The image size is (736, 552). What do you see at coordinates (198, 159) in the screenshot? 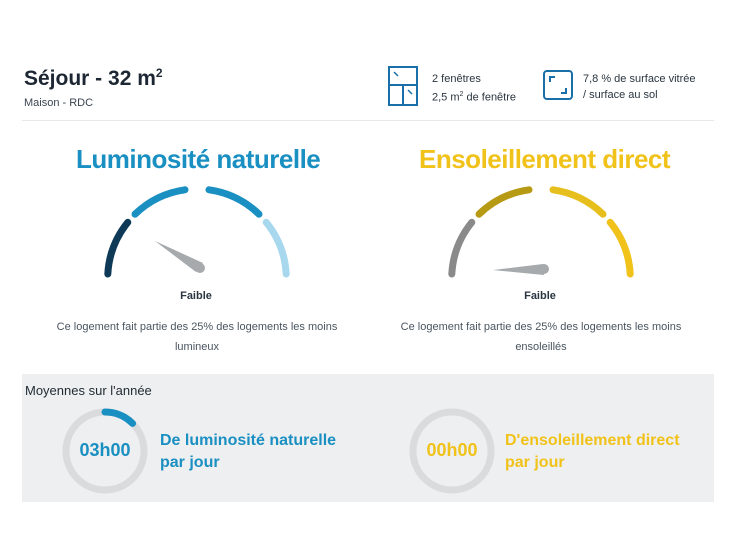
I see `luminosity-title: Luminosité naturelle` at bounding box center [198, 159].